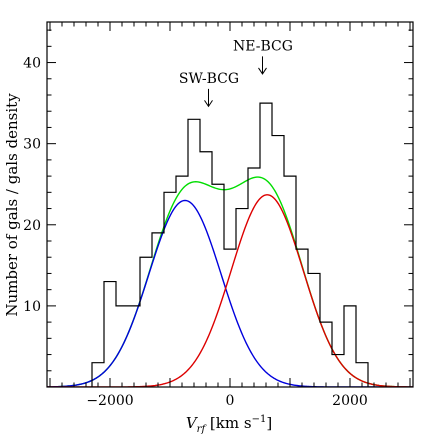  What do you see at coordinates (259, 419) in the screenshot?
I see `x-axis-title-sup: −1` at bounding box center [259, 419].